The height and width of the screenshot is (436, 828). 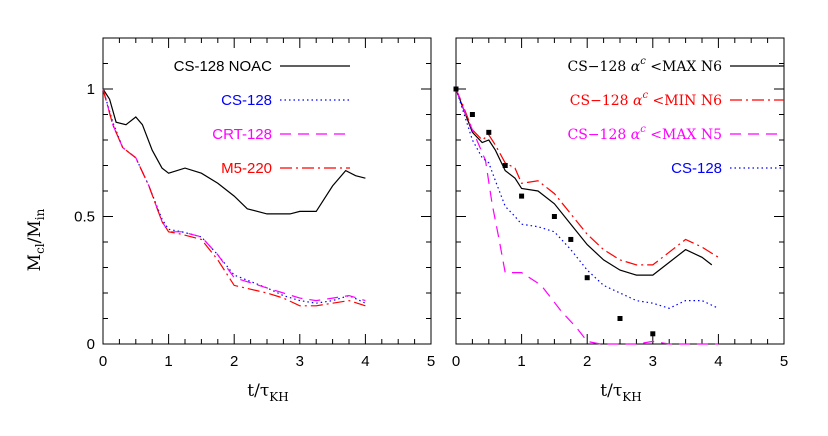 I want to click on x-axis-label-right: t/τKH, so click(x=620, y=392).